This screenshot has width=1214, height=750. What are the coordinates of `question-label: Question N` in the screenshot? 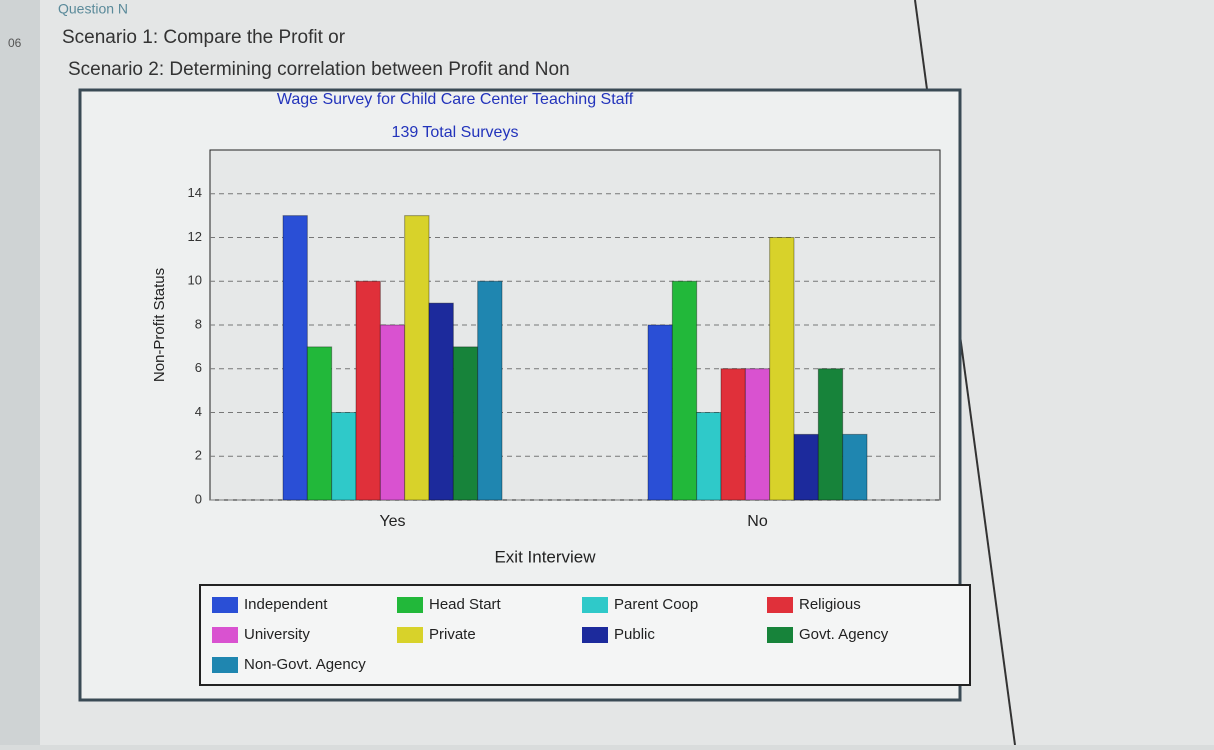 It's located at (93, 9).